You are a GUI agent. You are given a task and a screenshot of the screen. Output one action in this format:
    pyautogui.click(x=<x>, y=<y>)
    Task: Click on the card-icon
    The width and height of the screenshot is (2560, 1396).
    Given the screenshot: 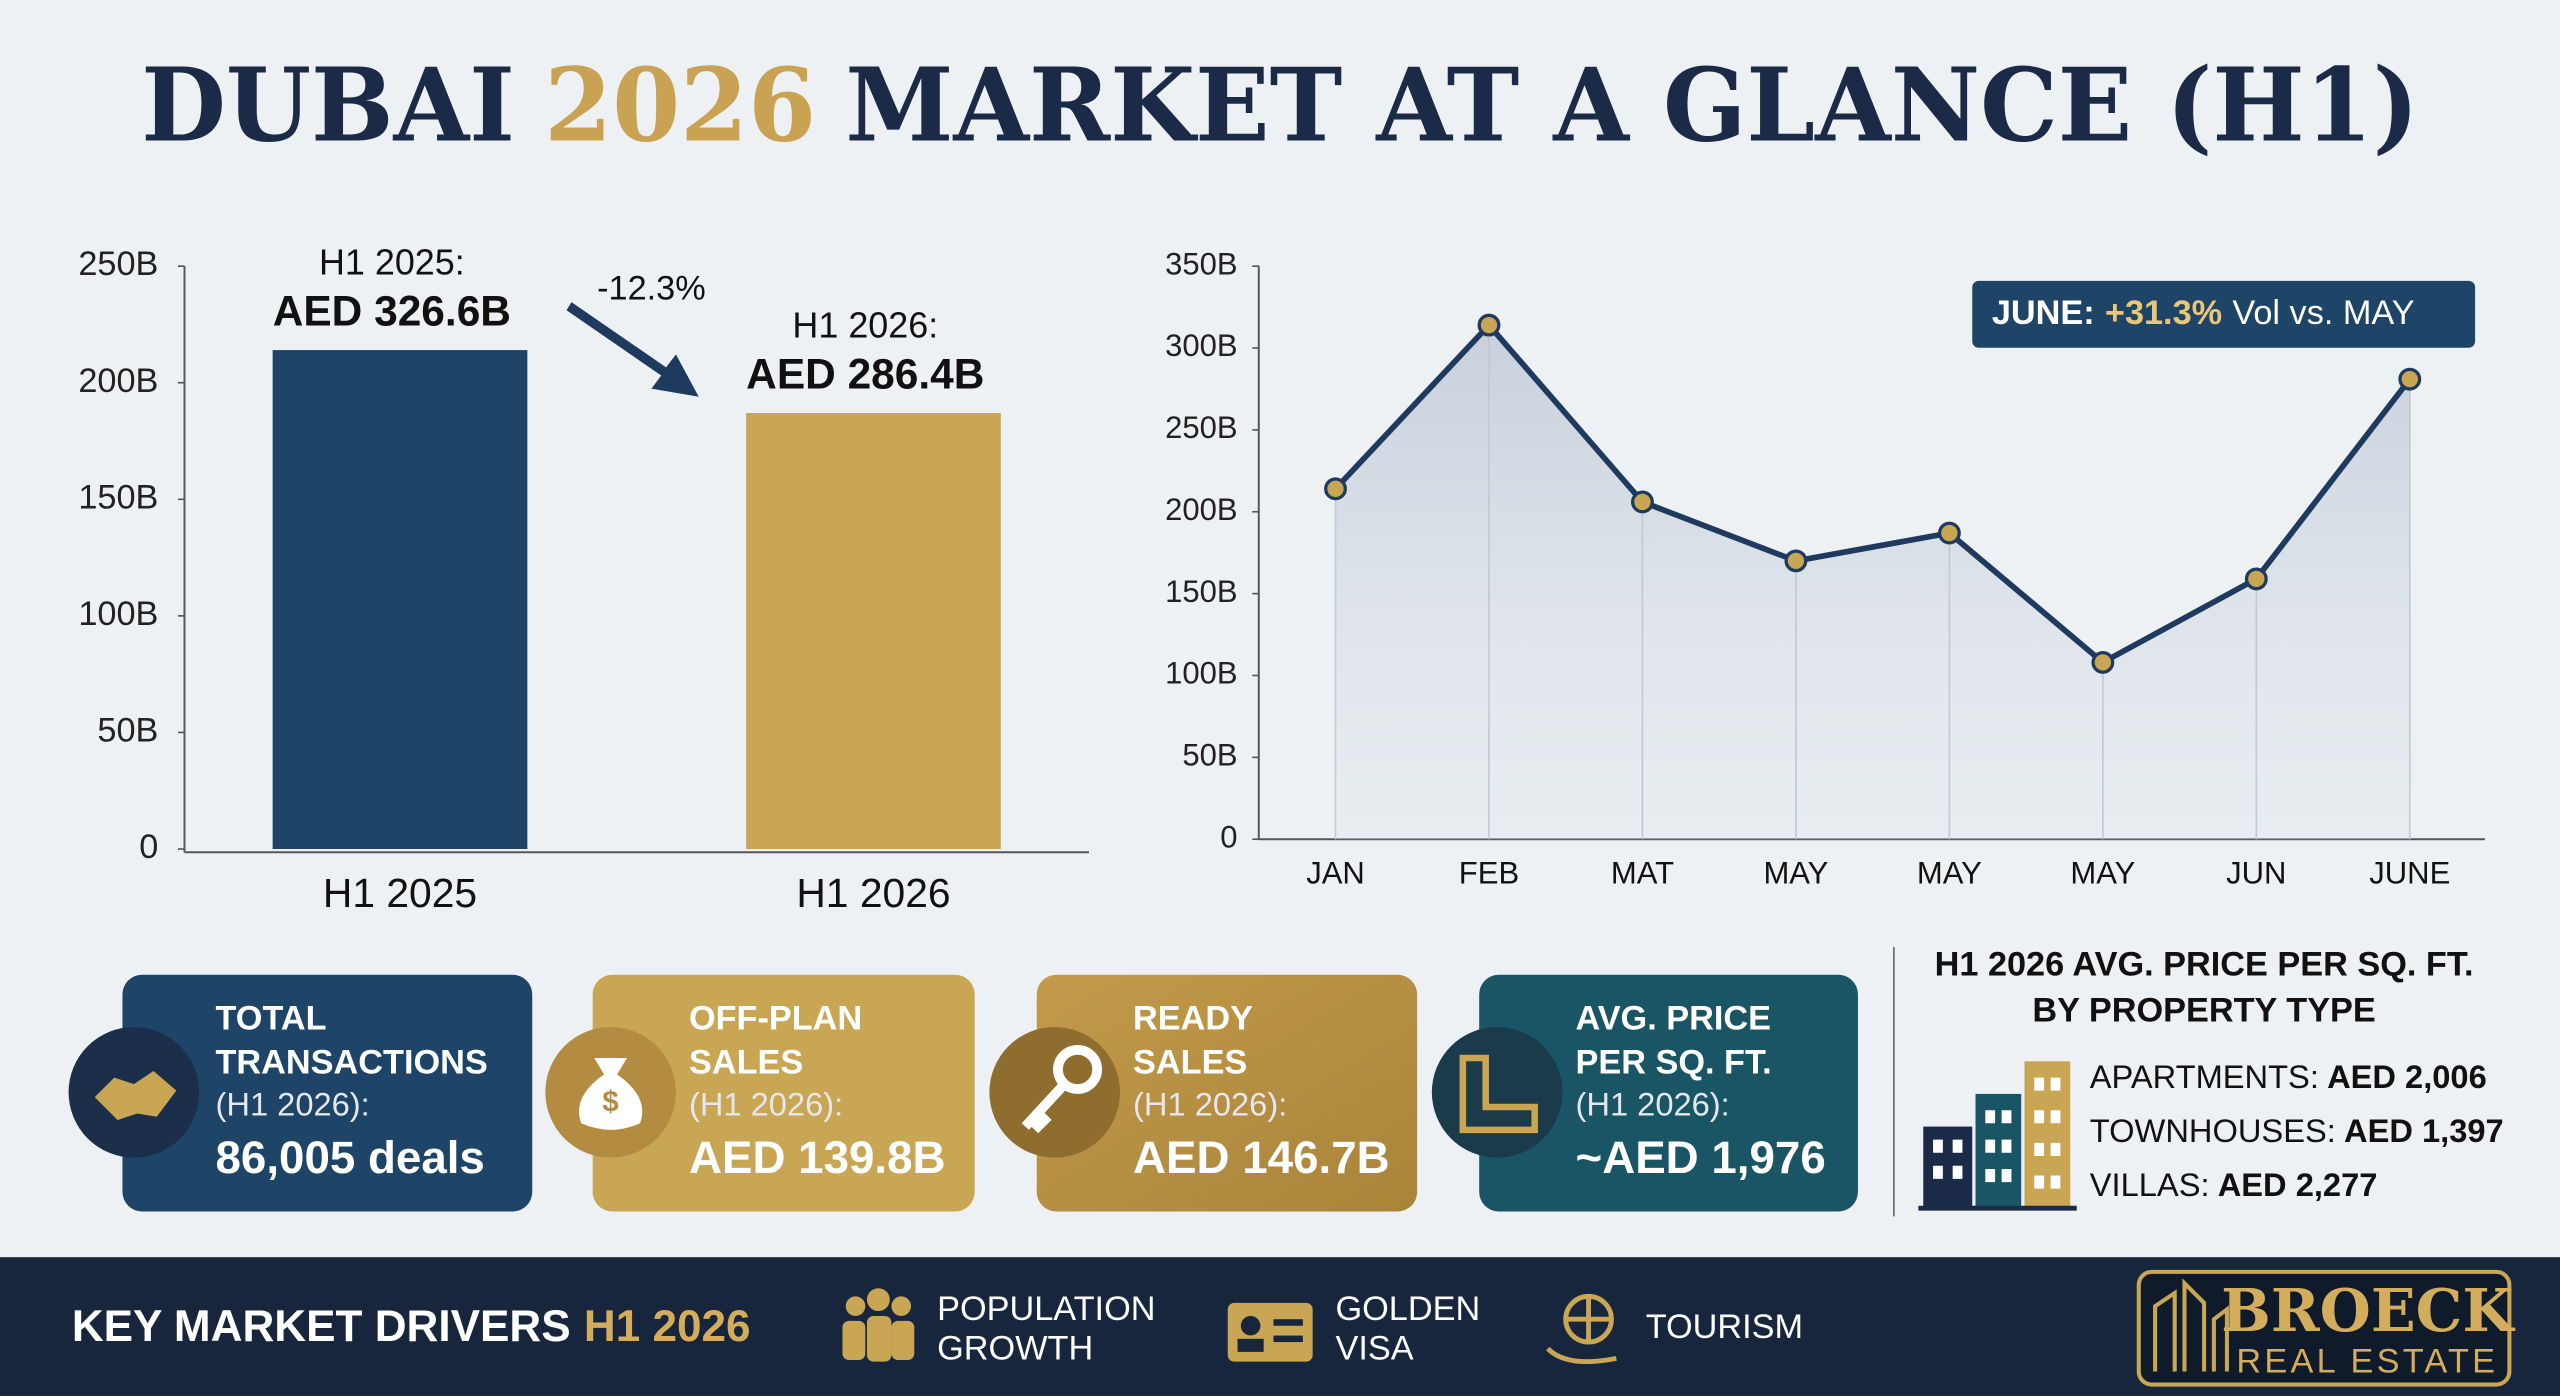 What is the action you would take?
    pyautogui.click(x=1497, y=1092)
    